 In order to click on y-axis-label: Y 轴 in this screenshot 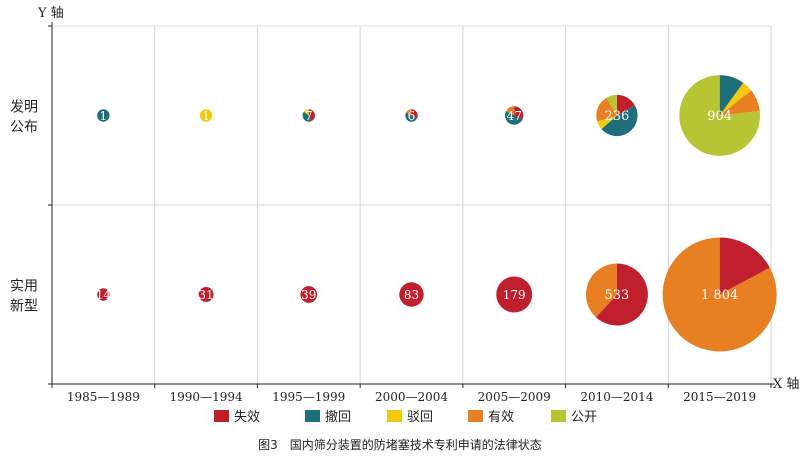, I will do `click(50, 13)`.